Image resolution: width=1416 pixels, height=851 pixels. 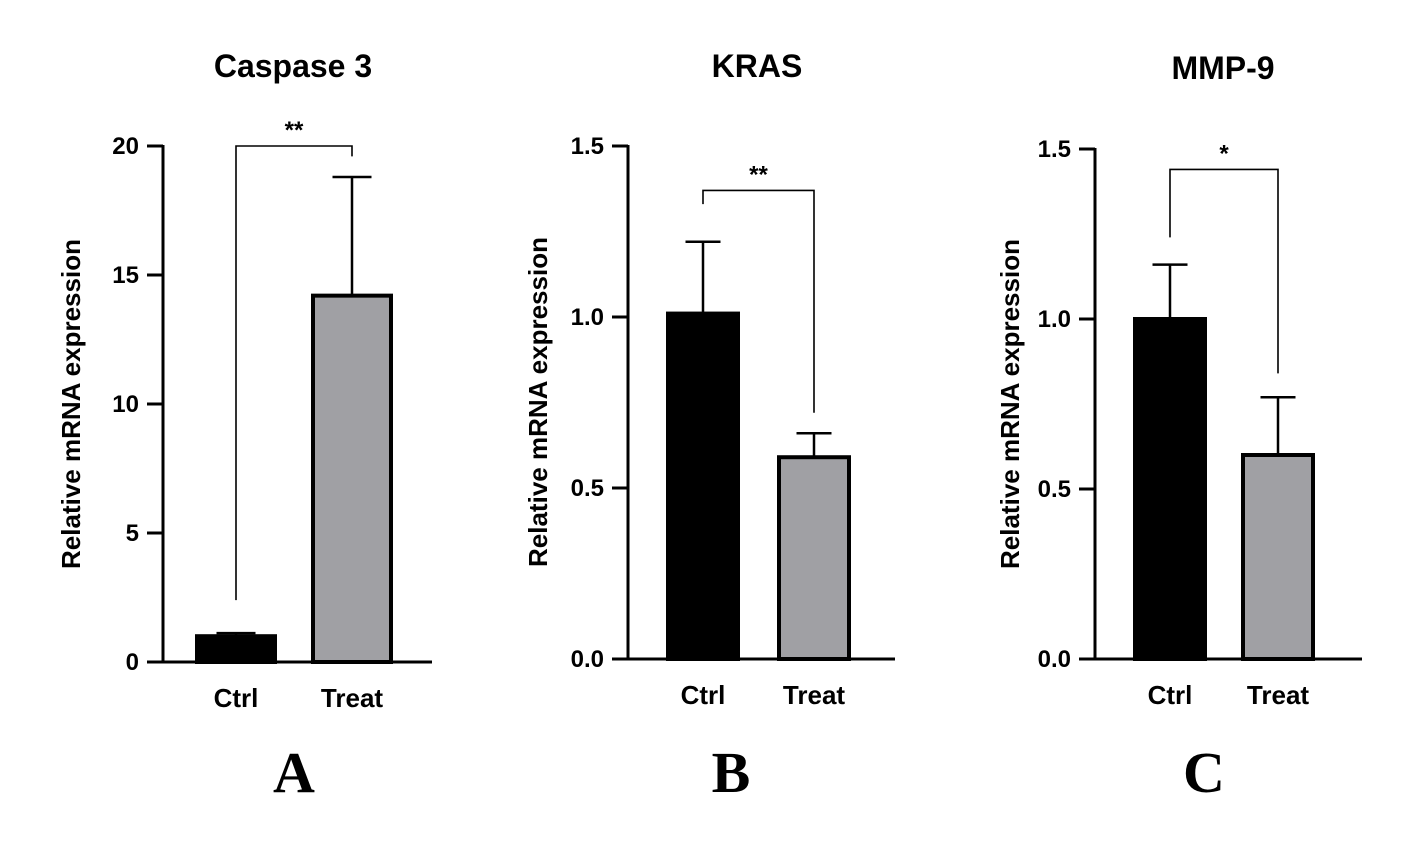 What do you see at coordinates (125, 146) in the screenshot?
I see `y-tick-label: 20` at bounding box center [125, 146].